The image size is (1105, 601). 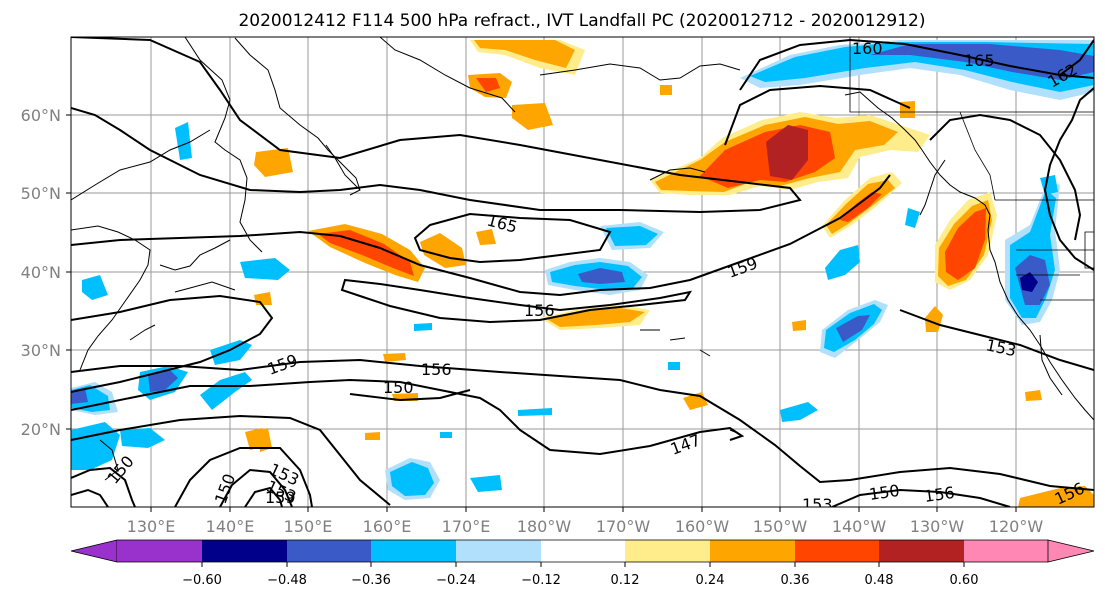 I want to click on lon-label: 140°E, so click(x=230, y=526).